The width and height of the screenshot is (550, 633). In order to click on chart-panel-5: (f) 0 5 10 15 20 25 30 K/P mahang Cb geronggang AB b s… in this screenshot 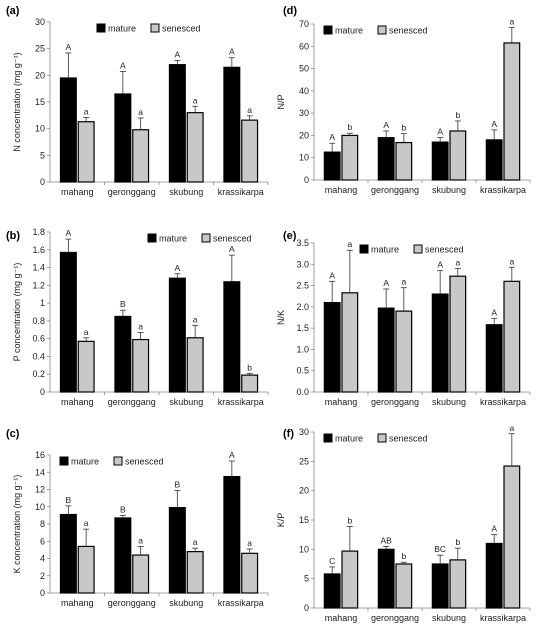, I will do `click(403, 523)`.